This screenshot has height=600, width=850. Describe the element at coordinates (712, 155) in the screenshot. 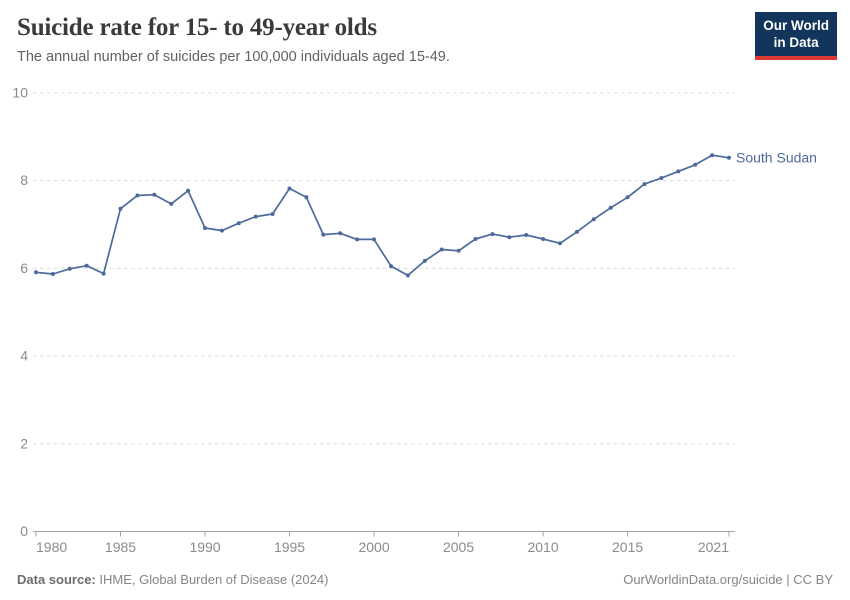

I see `data-point-2020` at that location.